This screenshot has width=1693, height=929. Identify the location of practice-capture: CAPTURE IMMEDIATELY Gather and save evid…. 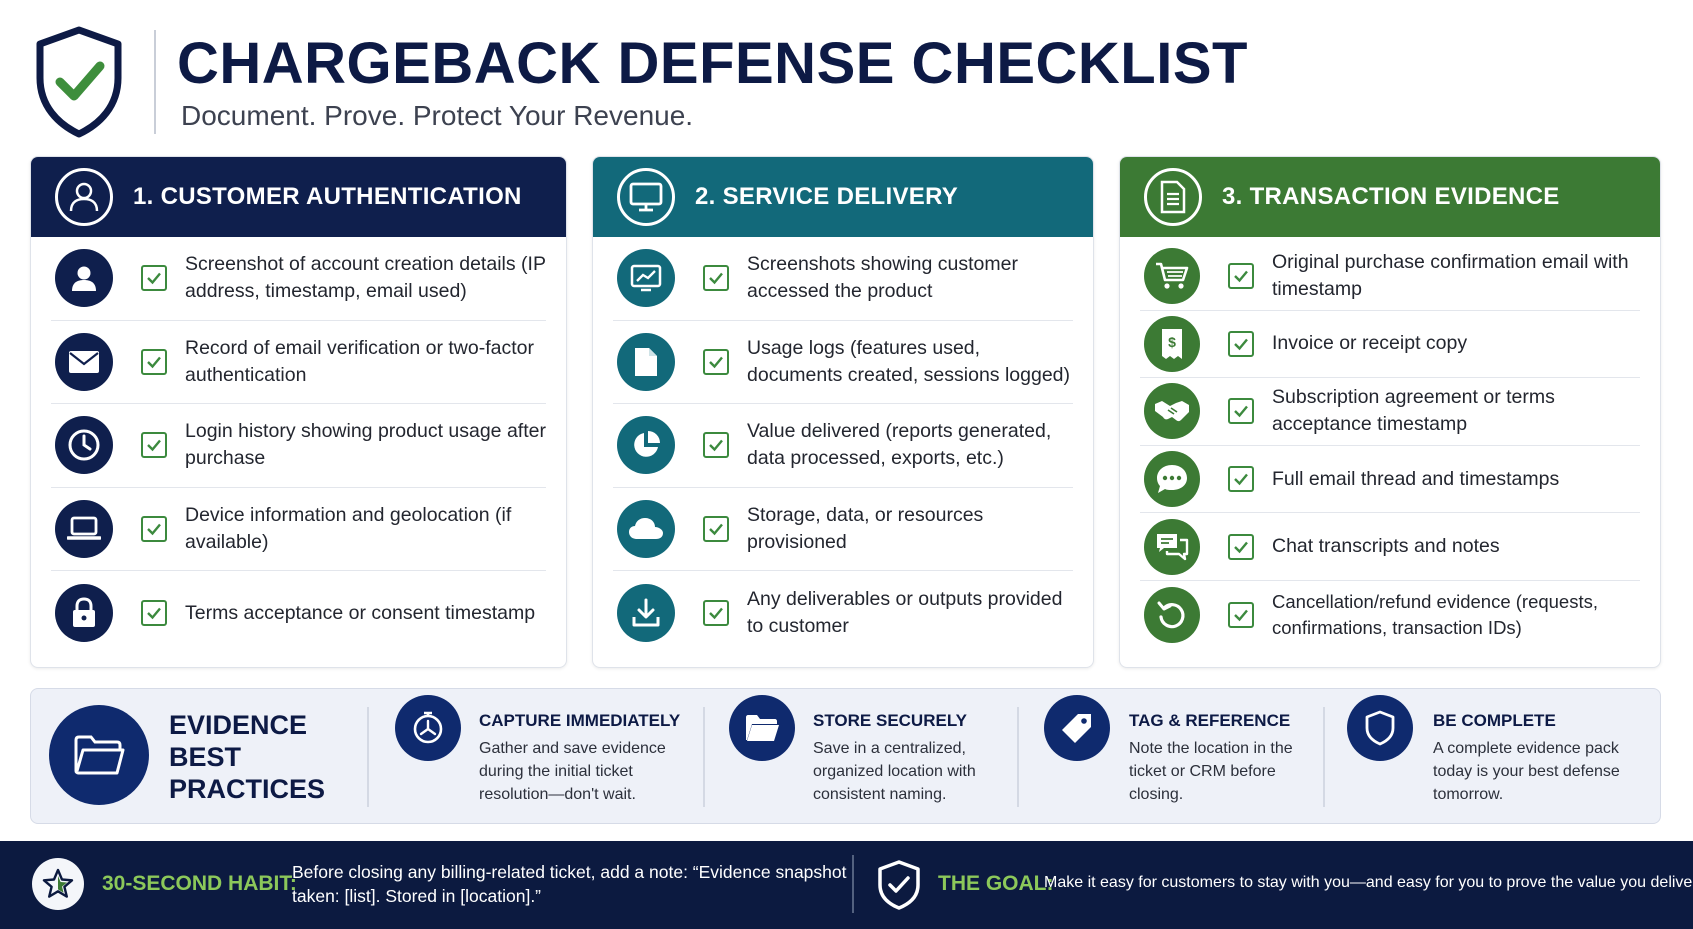
(580, 758).